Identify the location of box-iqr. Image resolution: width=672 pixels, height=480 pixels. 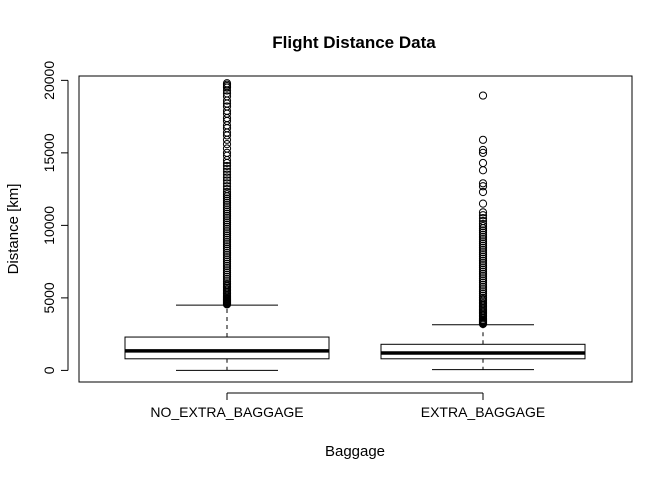
(227, 348).